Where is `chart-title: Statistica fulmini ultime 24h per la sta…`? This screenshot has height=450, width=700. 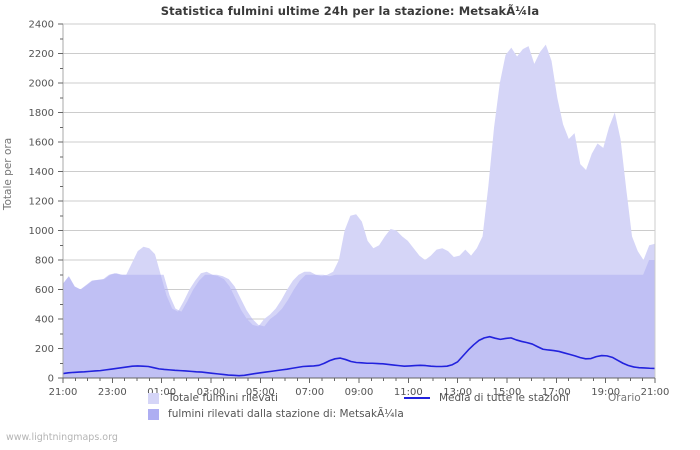
chart-title: Statistica fulmini ultime 24h per la sta… is located at coordinates (350, 11).